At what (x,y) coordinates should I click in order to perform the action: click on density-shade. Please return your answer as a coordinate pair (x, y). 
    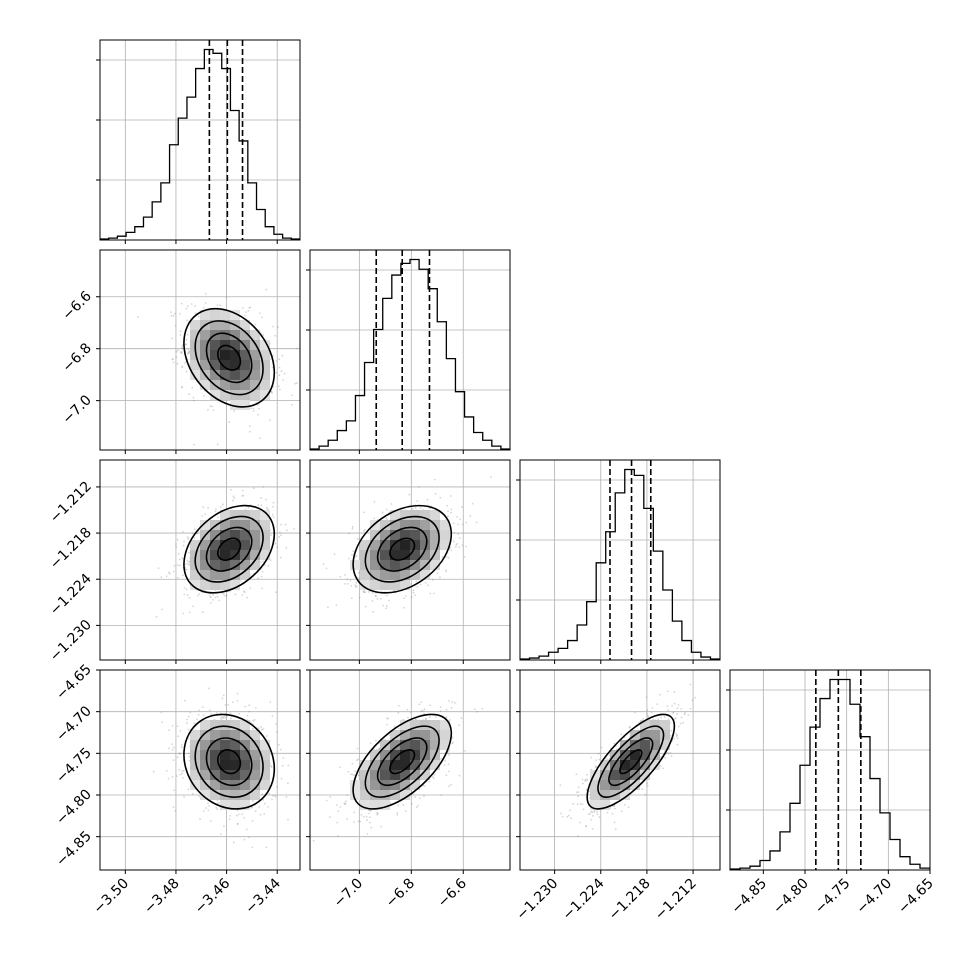
    Looking at the image, I should click on (400, 550).